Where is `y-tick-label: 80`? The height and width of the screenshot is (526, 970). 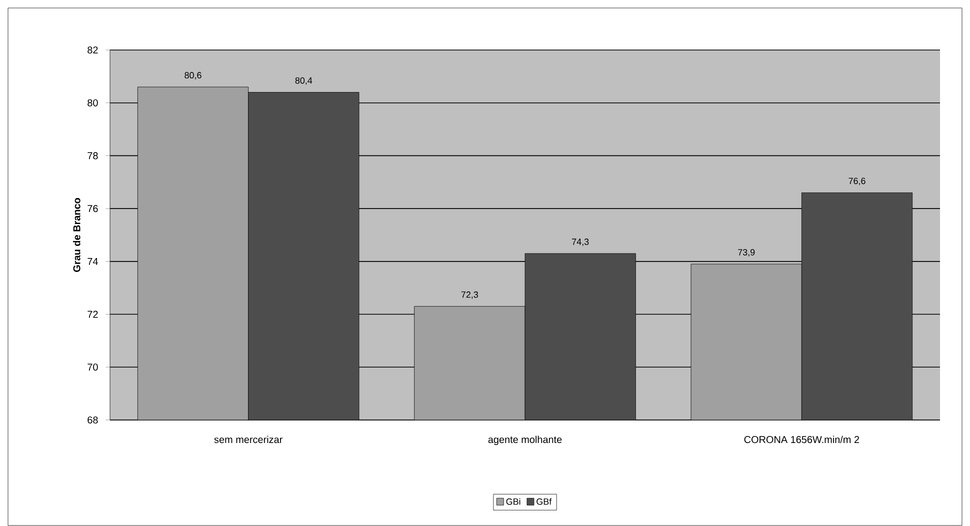 y-tick-label: 80 is located at coordinates (93, 102).